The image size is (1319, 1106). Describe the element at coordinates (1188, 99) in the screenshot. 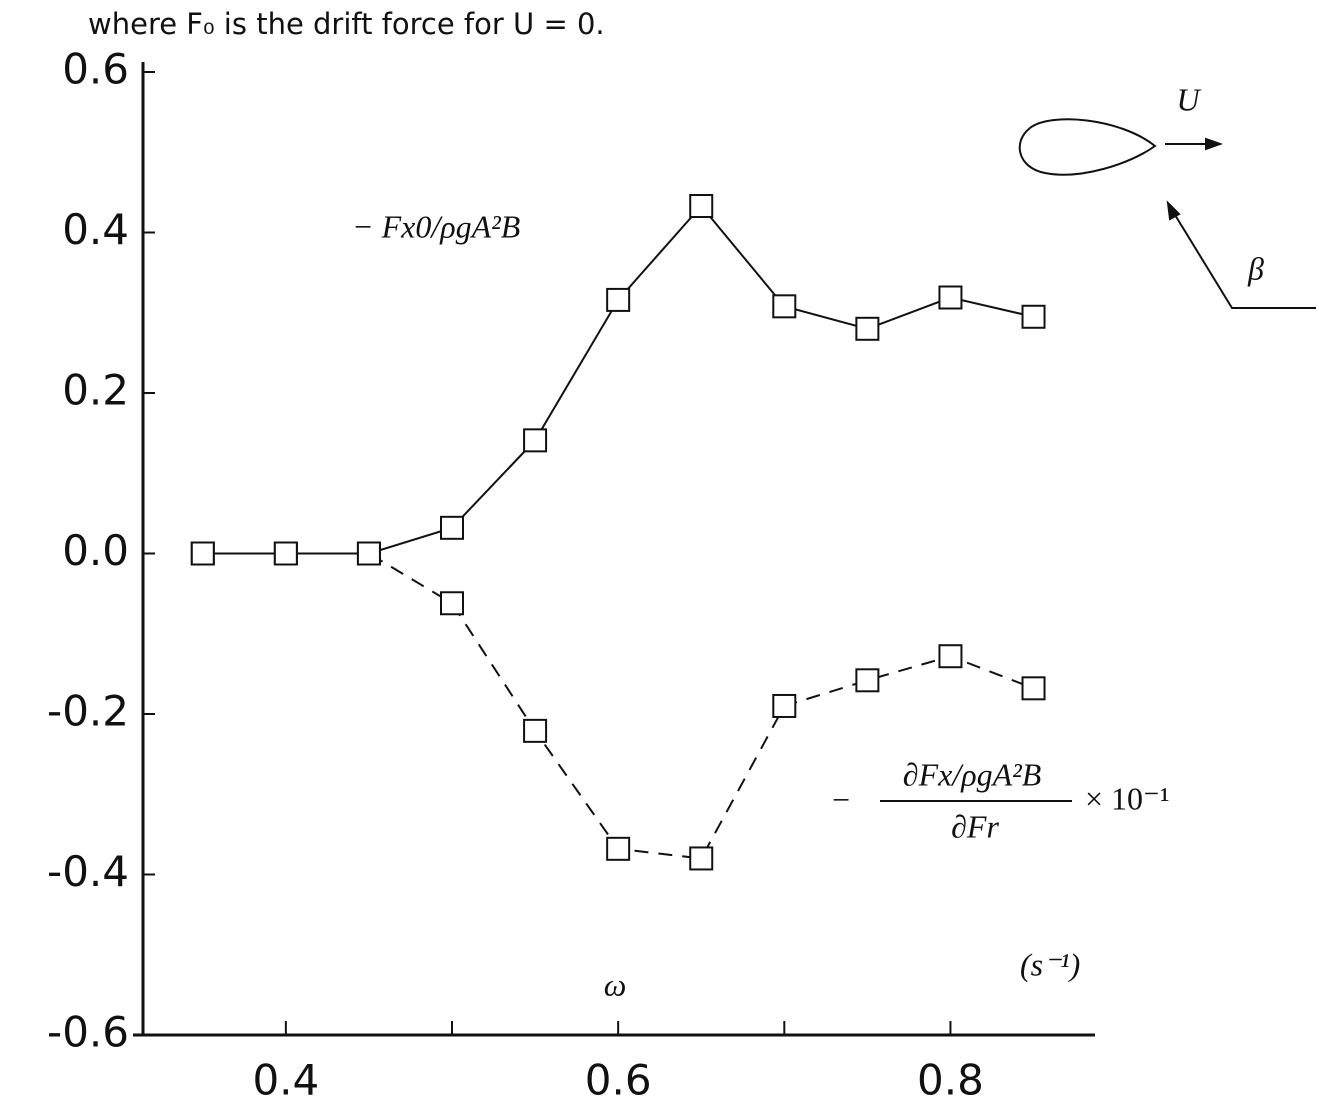

I see `annotation: U` at that location.